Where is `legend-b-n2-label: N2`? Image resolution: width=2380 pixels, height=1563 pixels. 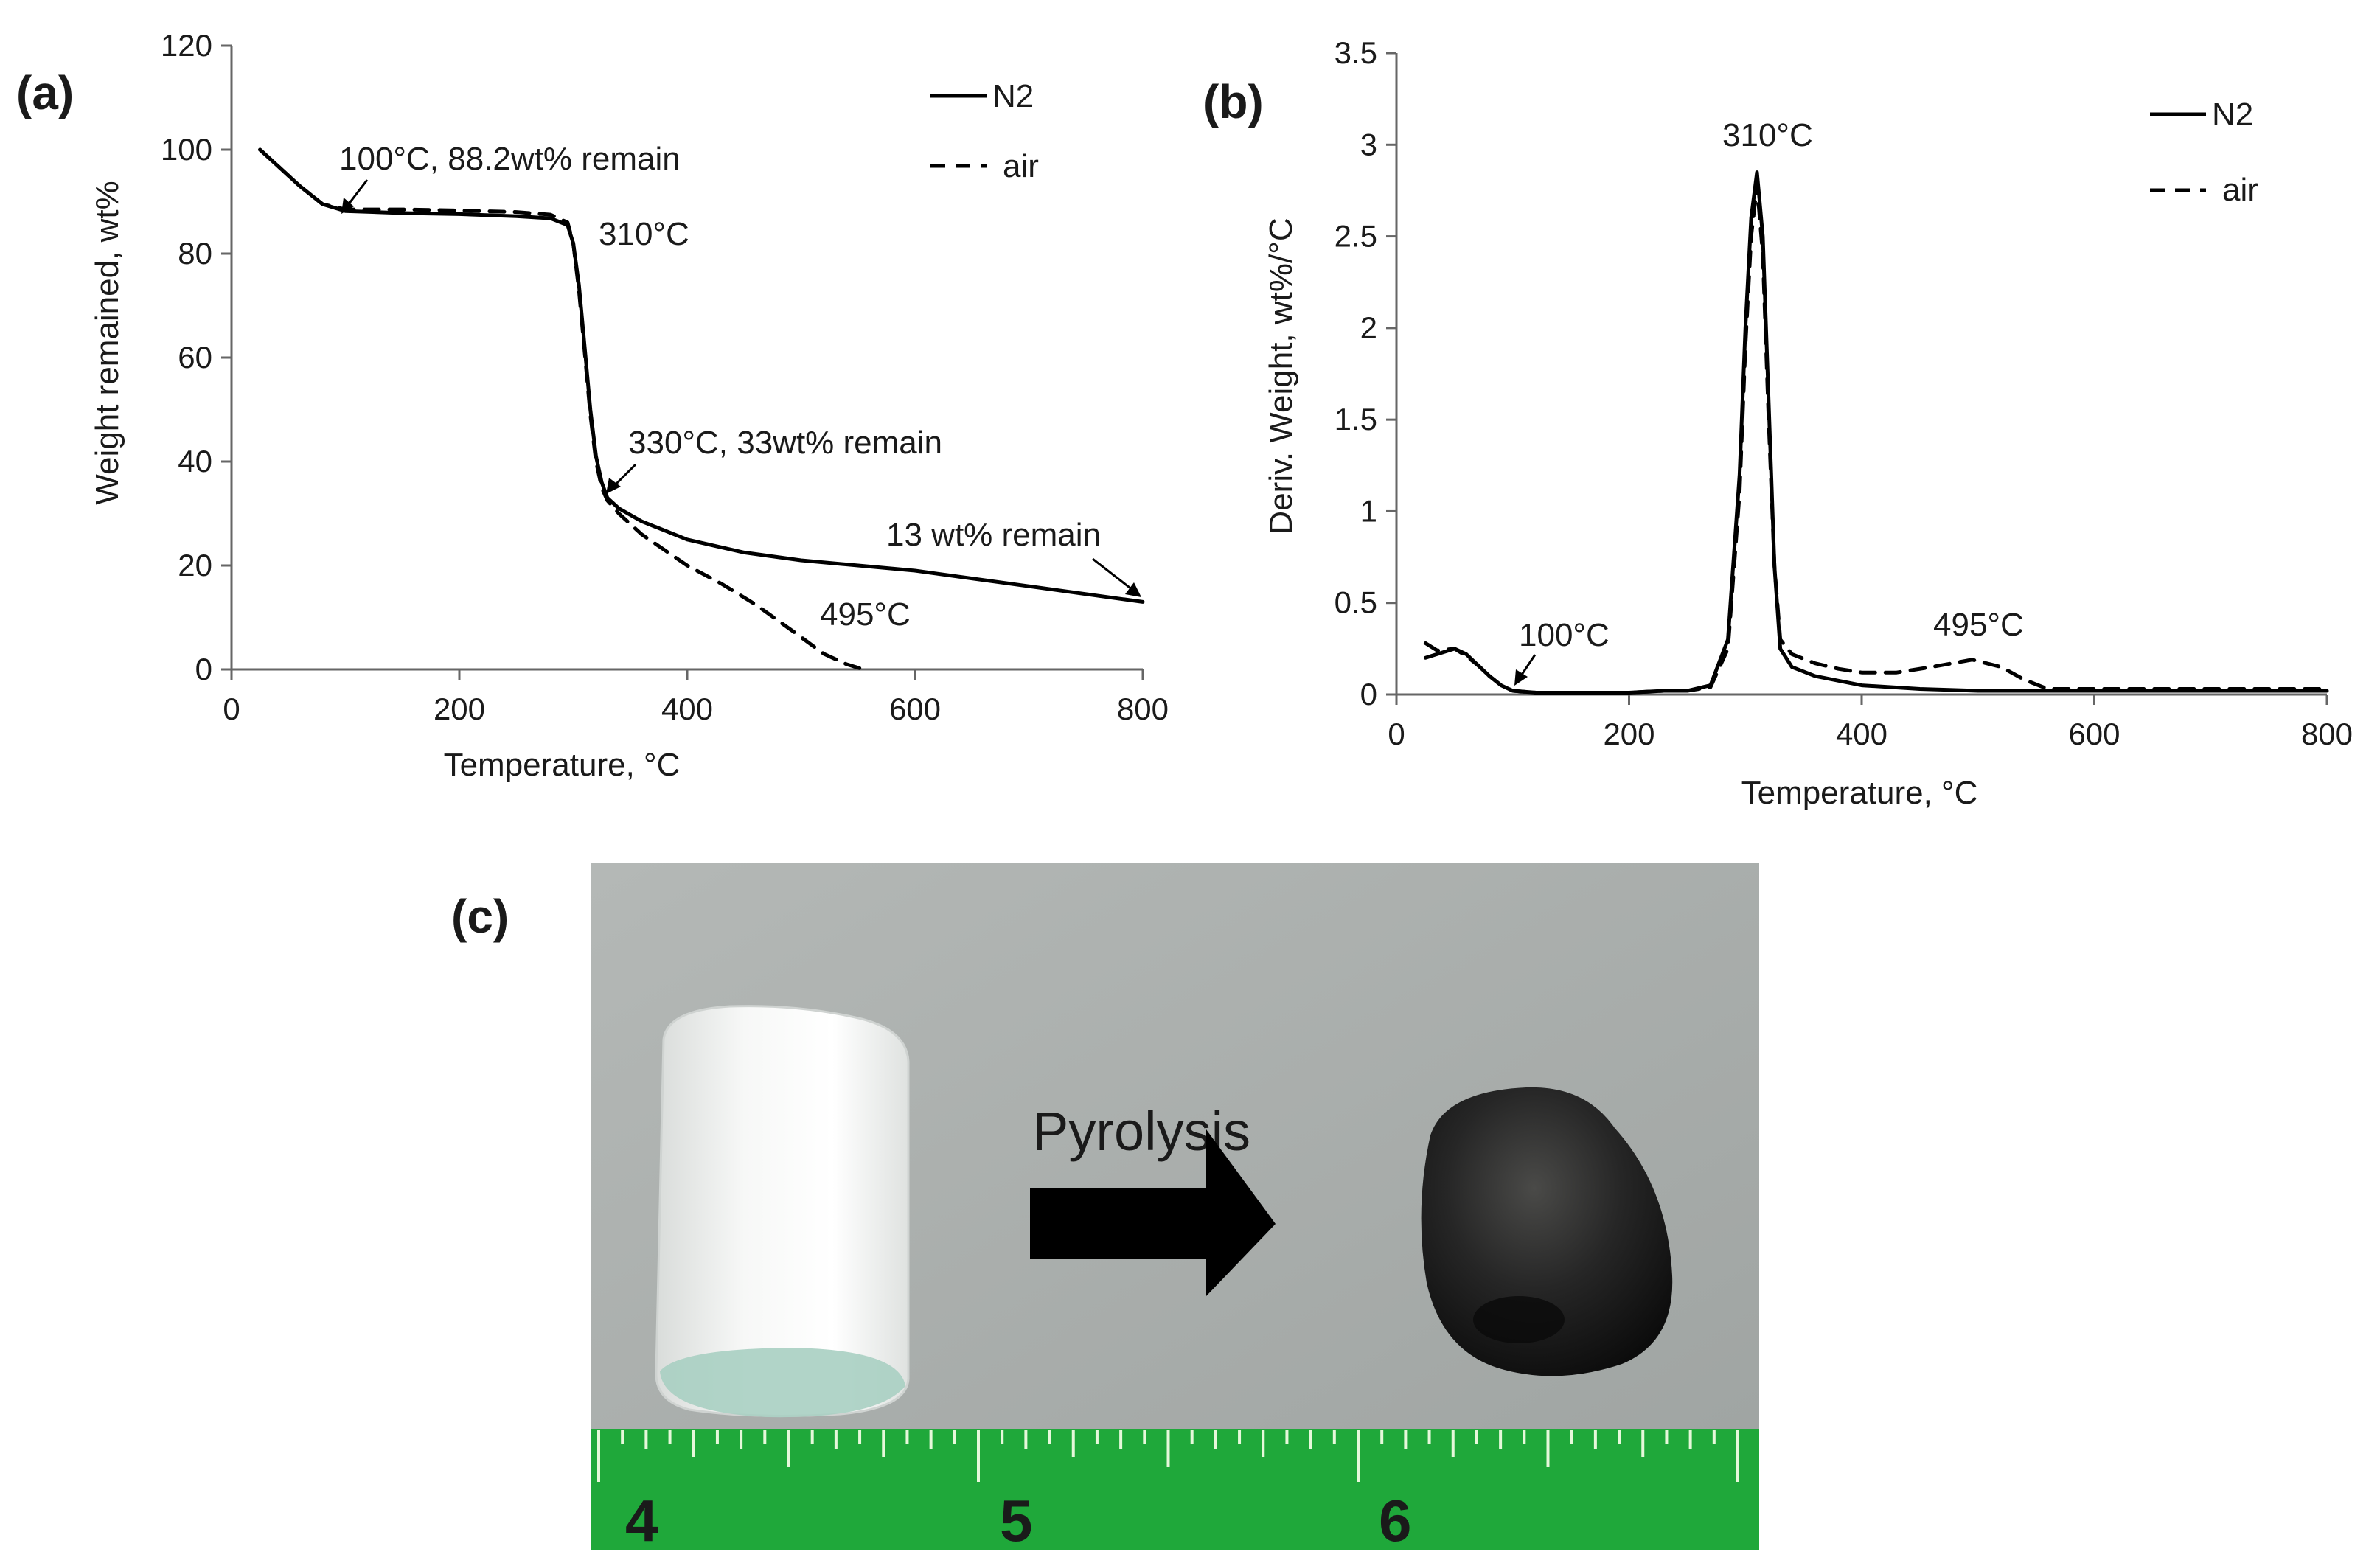 legend-b-n2-label: N2 is located at coordinates (2232, 115).